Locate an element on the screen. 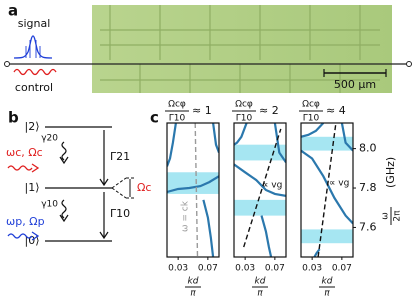 This screenshot has width=415, height=300. decay-label: γ10 is located at coordinates (49, 205).